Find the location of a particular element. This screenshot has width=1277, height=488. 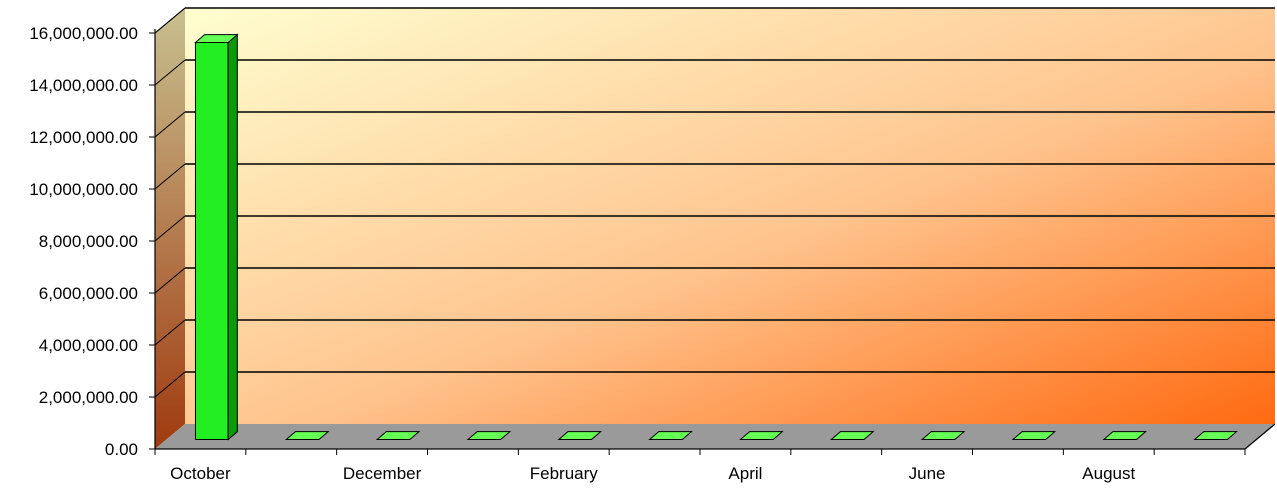

bar-april is located at coordinates (761, 435).